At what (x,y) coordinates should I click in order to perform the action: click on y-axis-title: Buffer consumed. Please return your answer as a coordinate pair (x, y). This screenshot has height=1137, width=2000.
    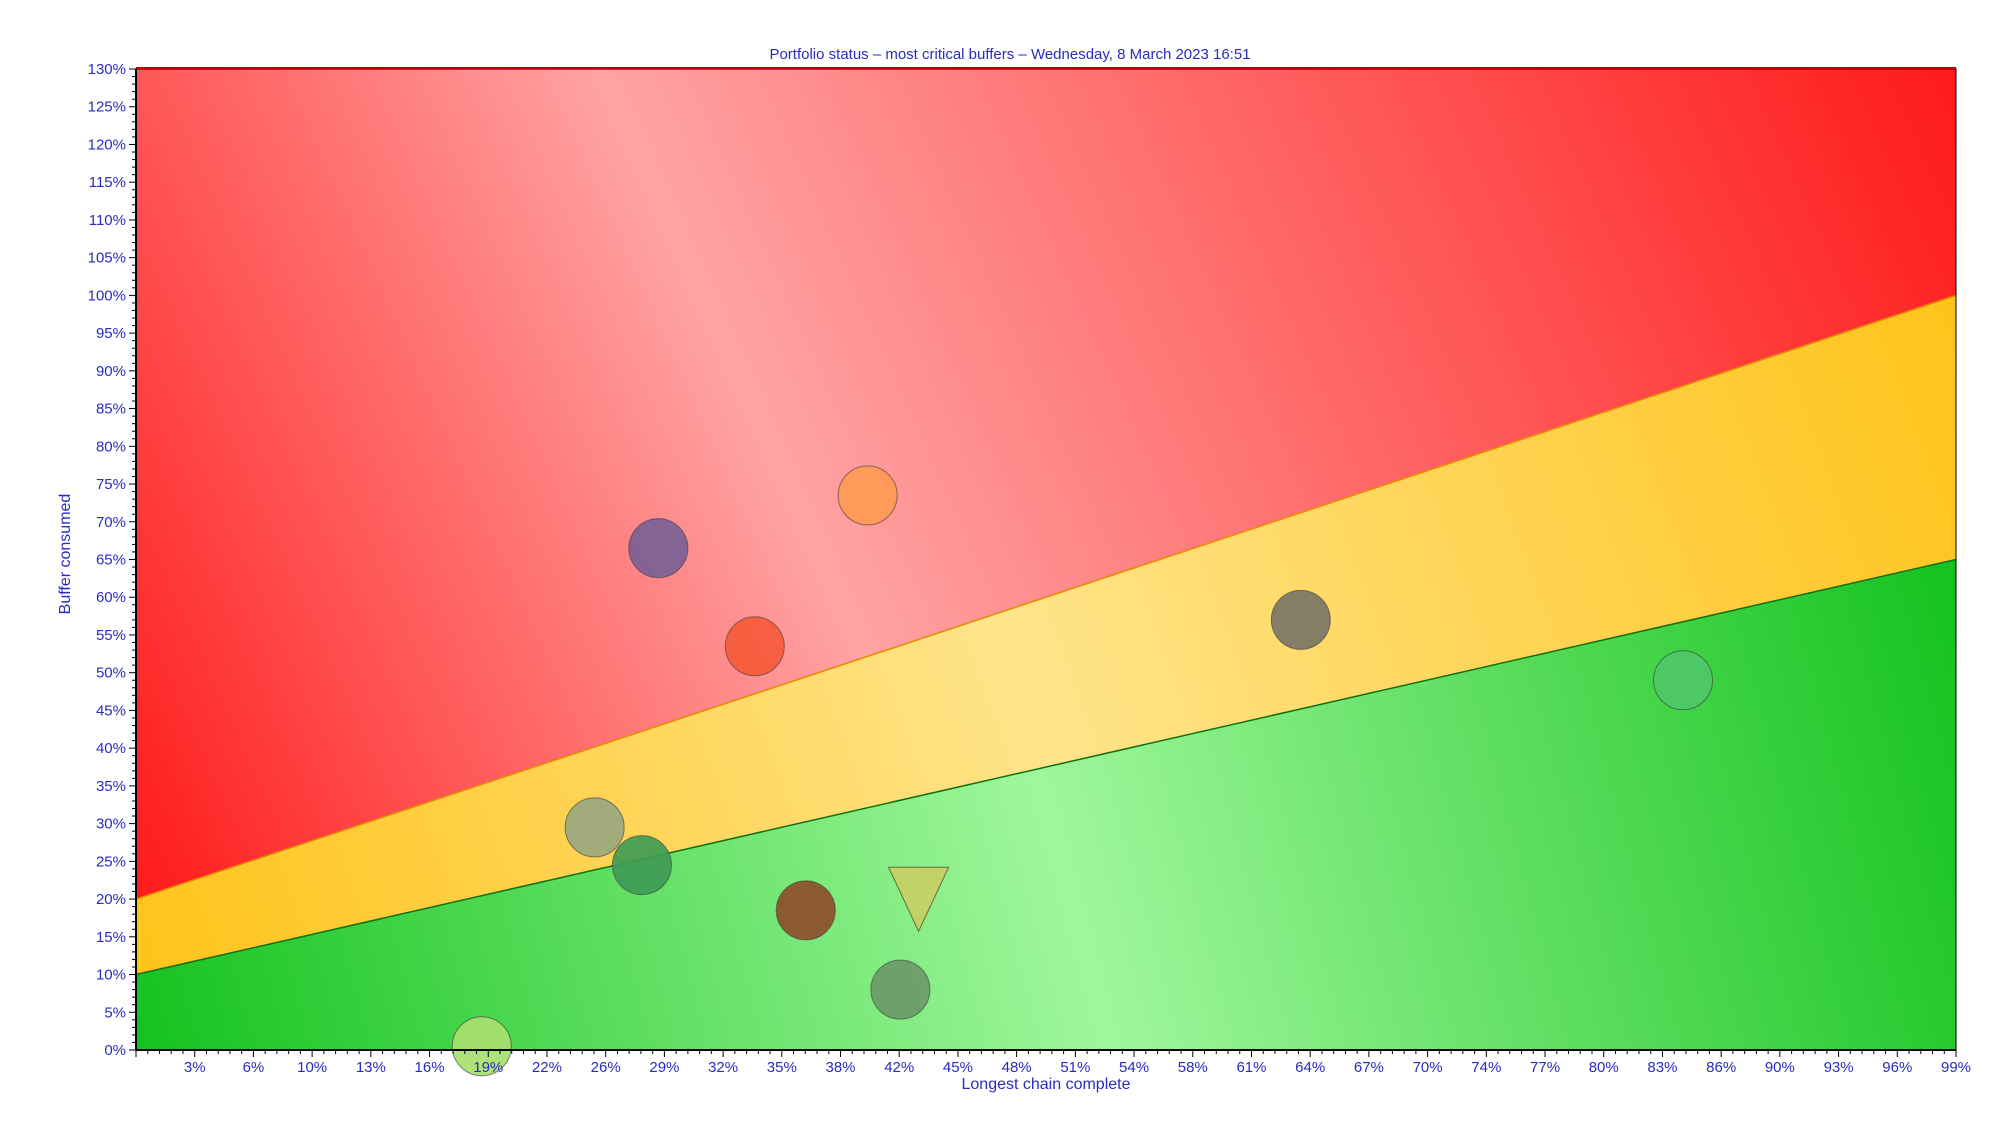
    Looking at the image, I should click on (65, 554).